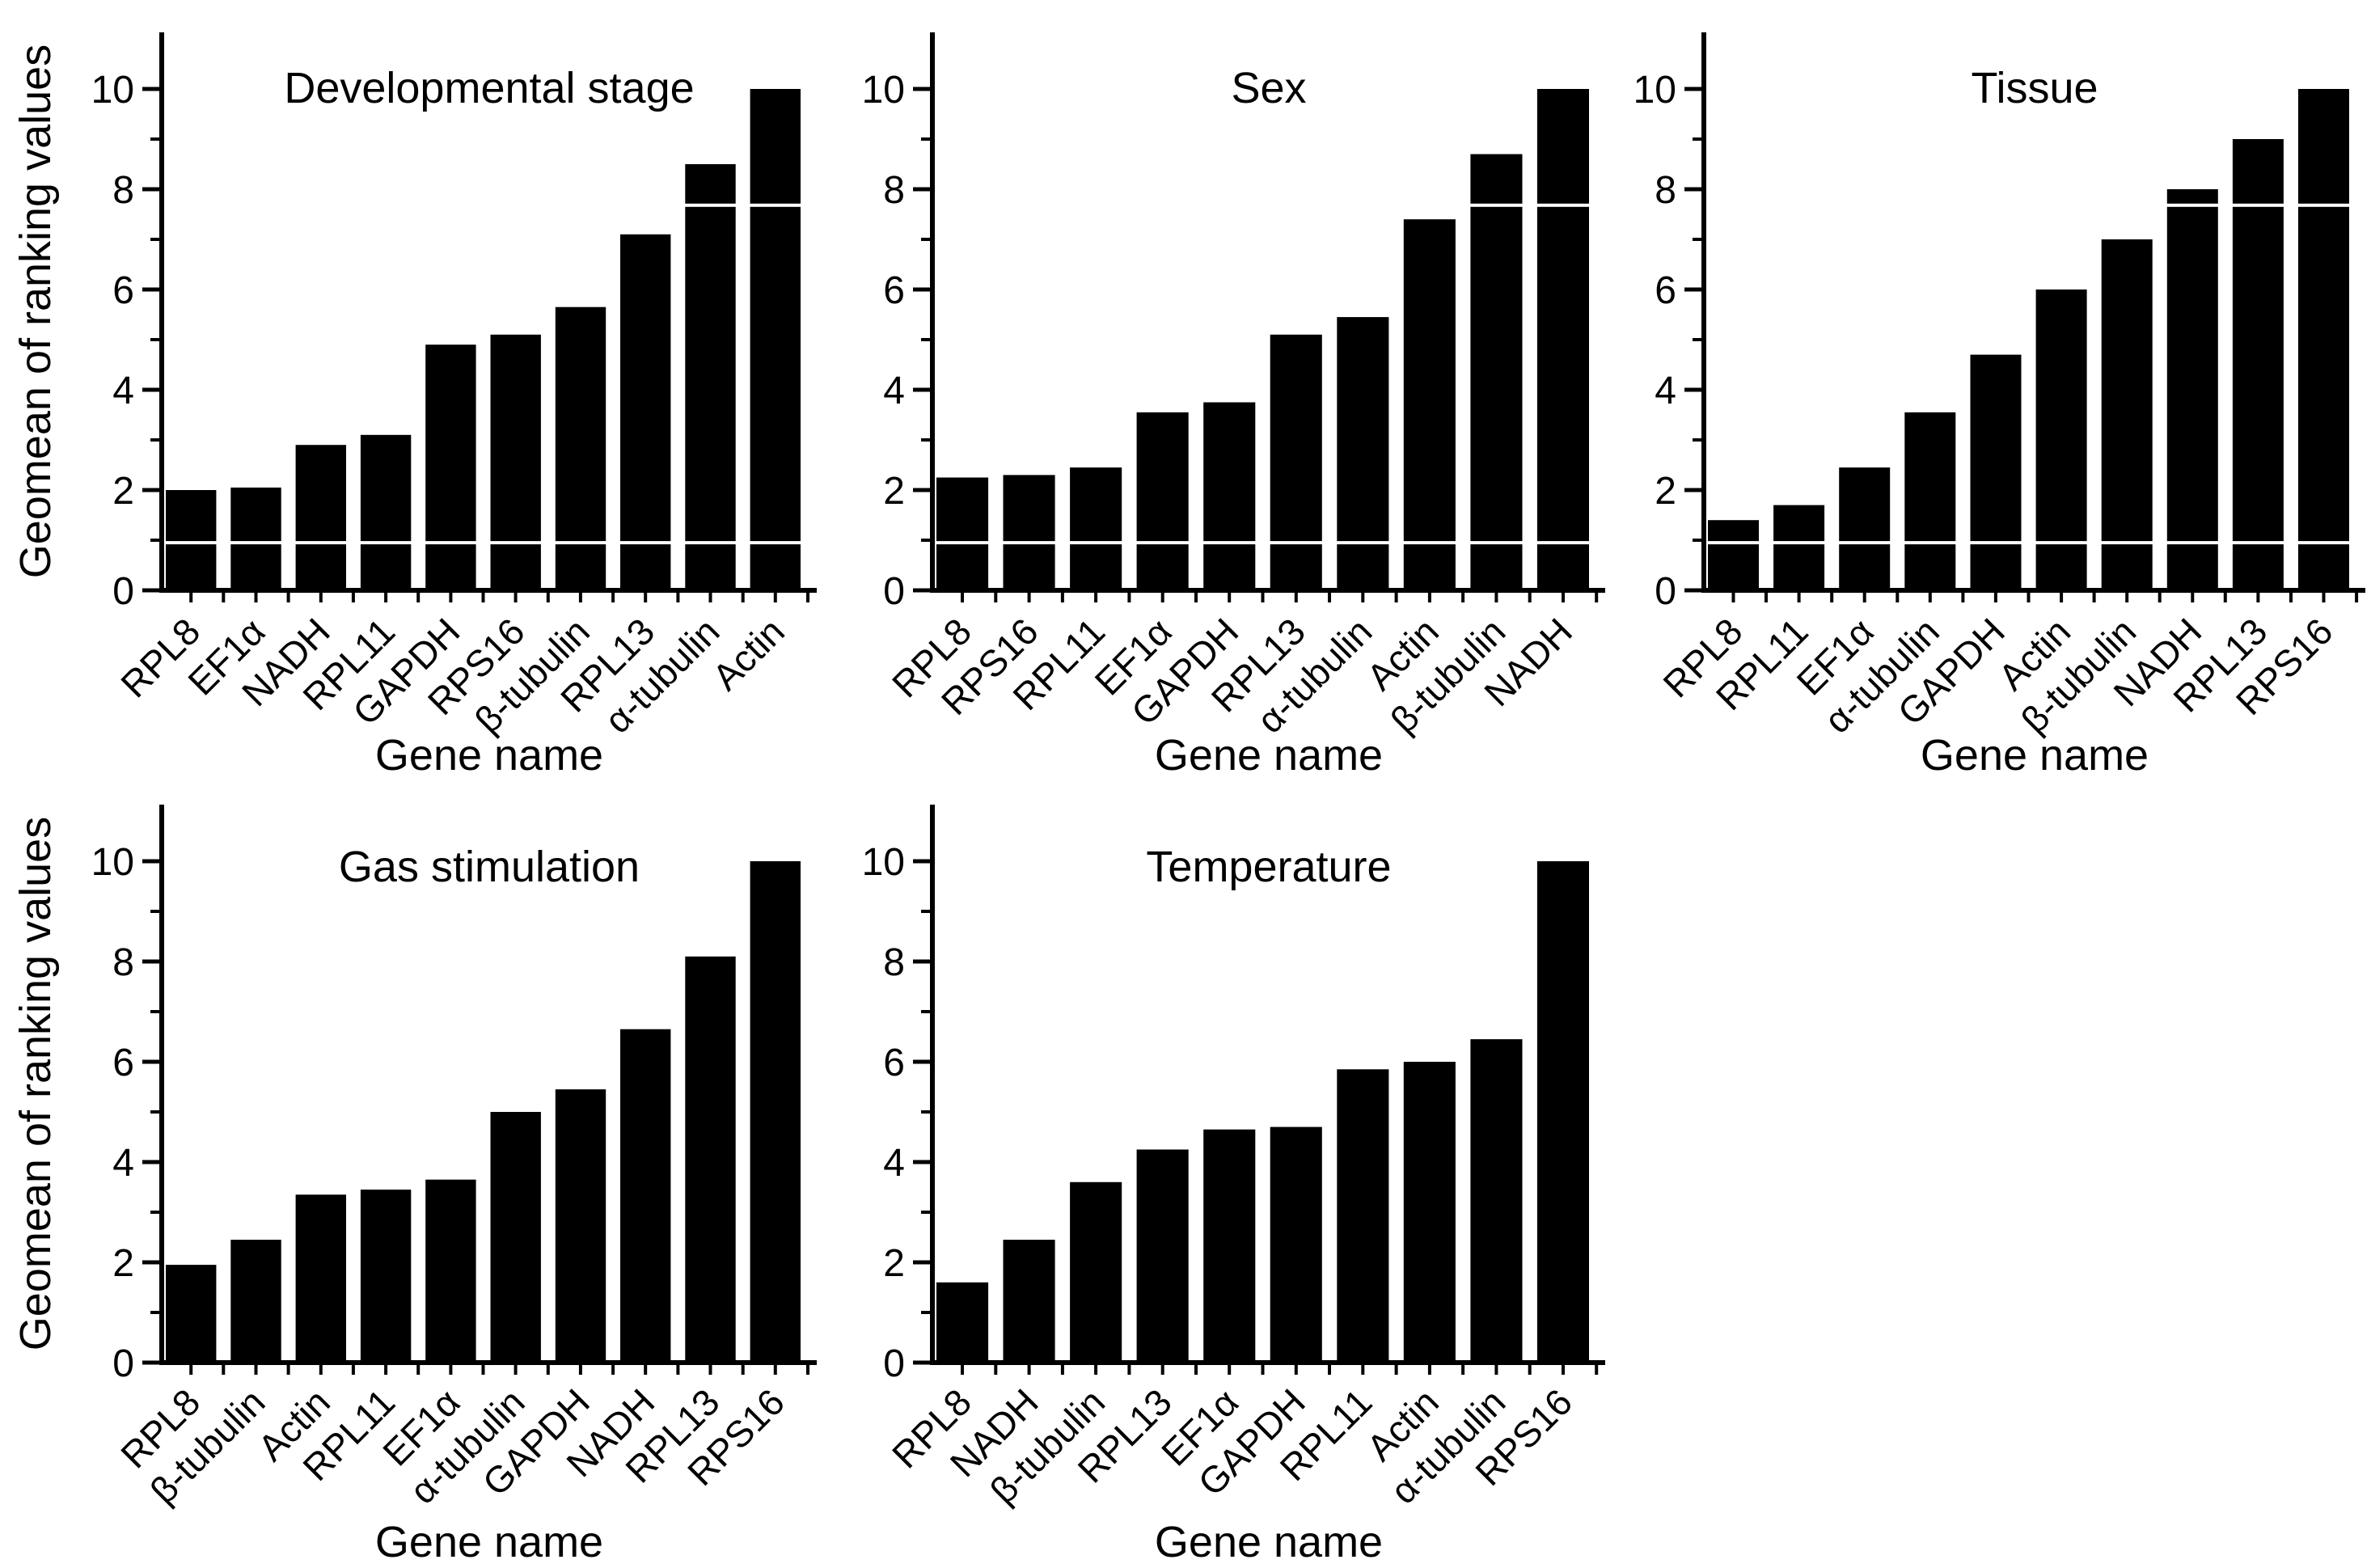 Image resolution: width=2371 pixels, height=1568 pixels. Describe the element at coordinates (1268, 88) in the screenshot. I see `chart-title: Sex` at that location.